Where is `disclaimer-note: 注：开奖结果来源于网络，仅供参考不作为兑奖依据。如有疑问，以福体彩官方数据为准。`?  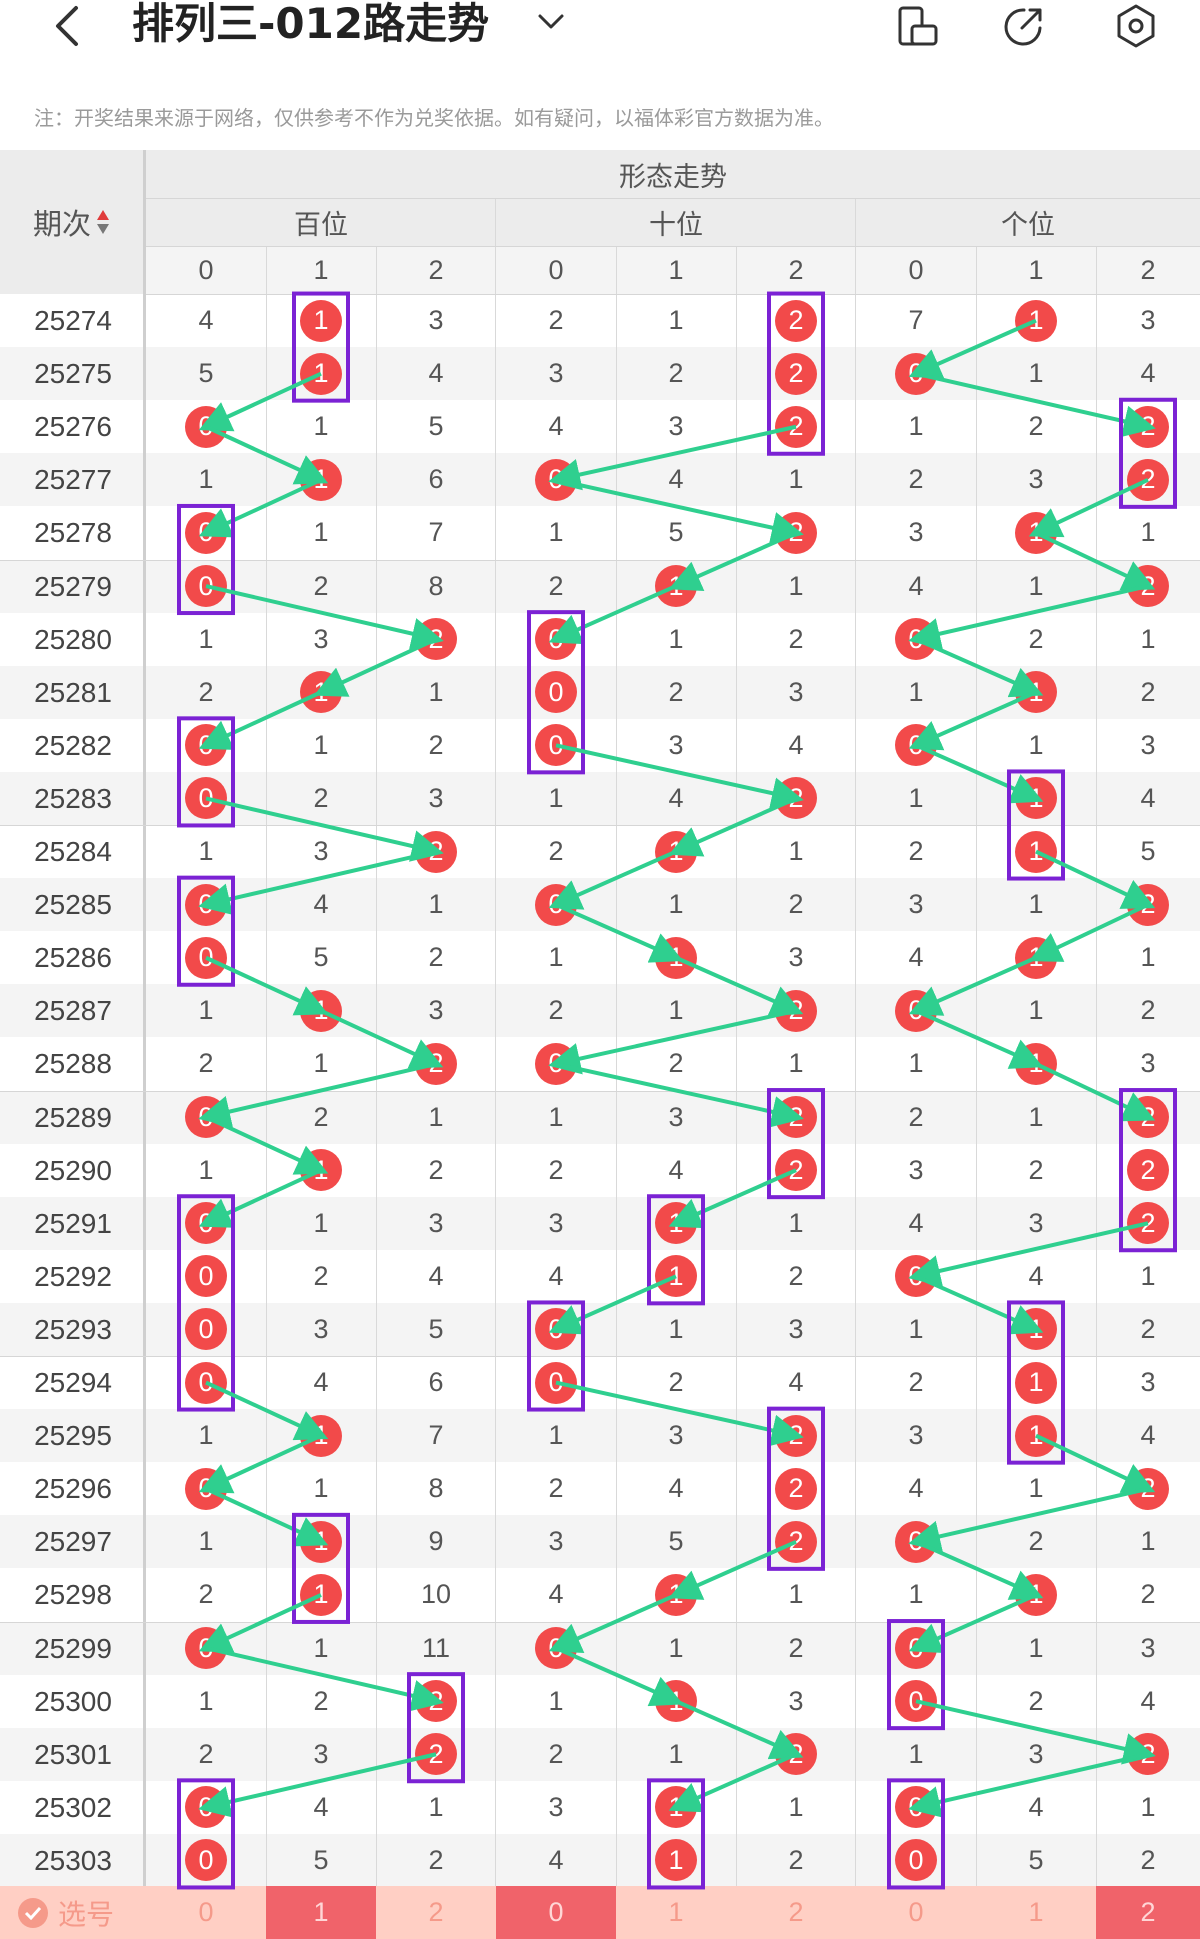
disclaimer-note: 注：开奖结果来源于网络，仅供参考不作为兑奖依据。如有疑问，以福体彩官方数据为准。 is located at coordinates (434, 118).